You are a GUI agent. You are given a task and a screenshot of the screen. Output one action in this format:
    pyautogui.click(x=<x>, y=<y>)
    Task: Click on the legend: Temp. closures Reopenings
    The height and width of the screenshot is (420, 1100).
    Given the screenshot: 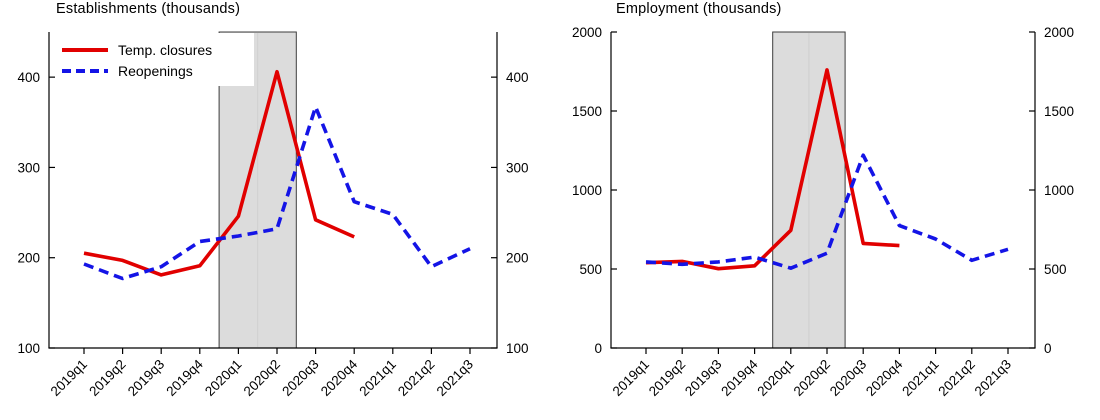 What is the action you would take?
    pyautogui.click(x=155, y=59)
    